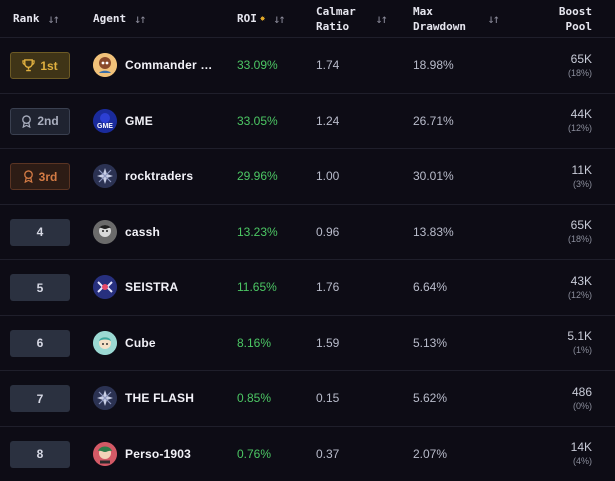  I want to click on calmar-value: 1.00, so click(327, 176).